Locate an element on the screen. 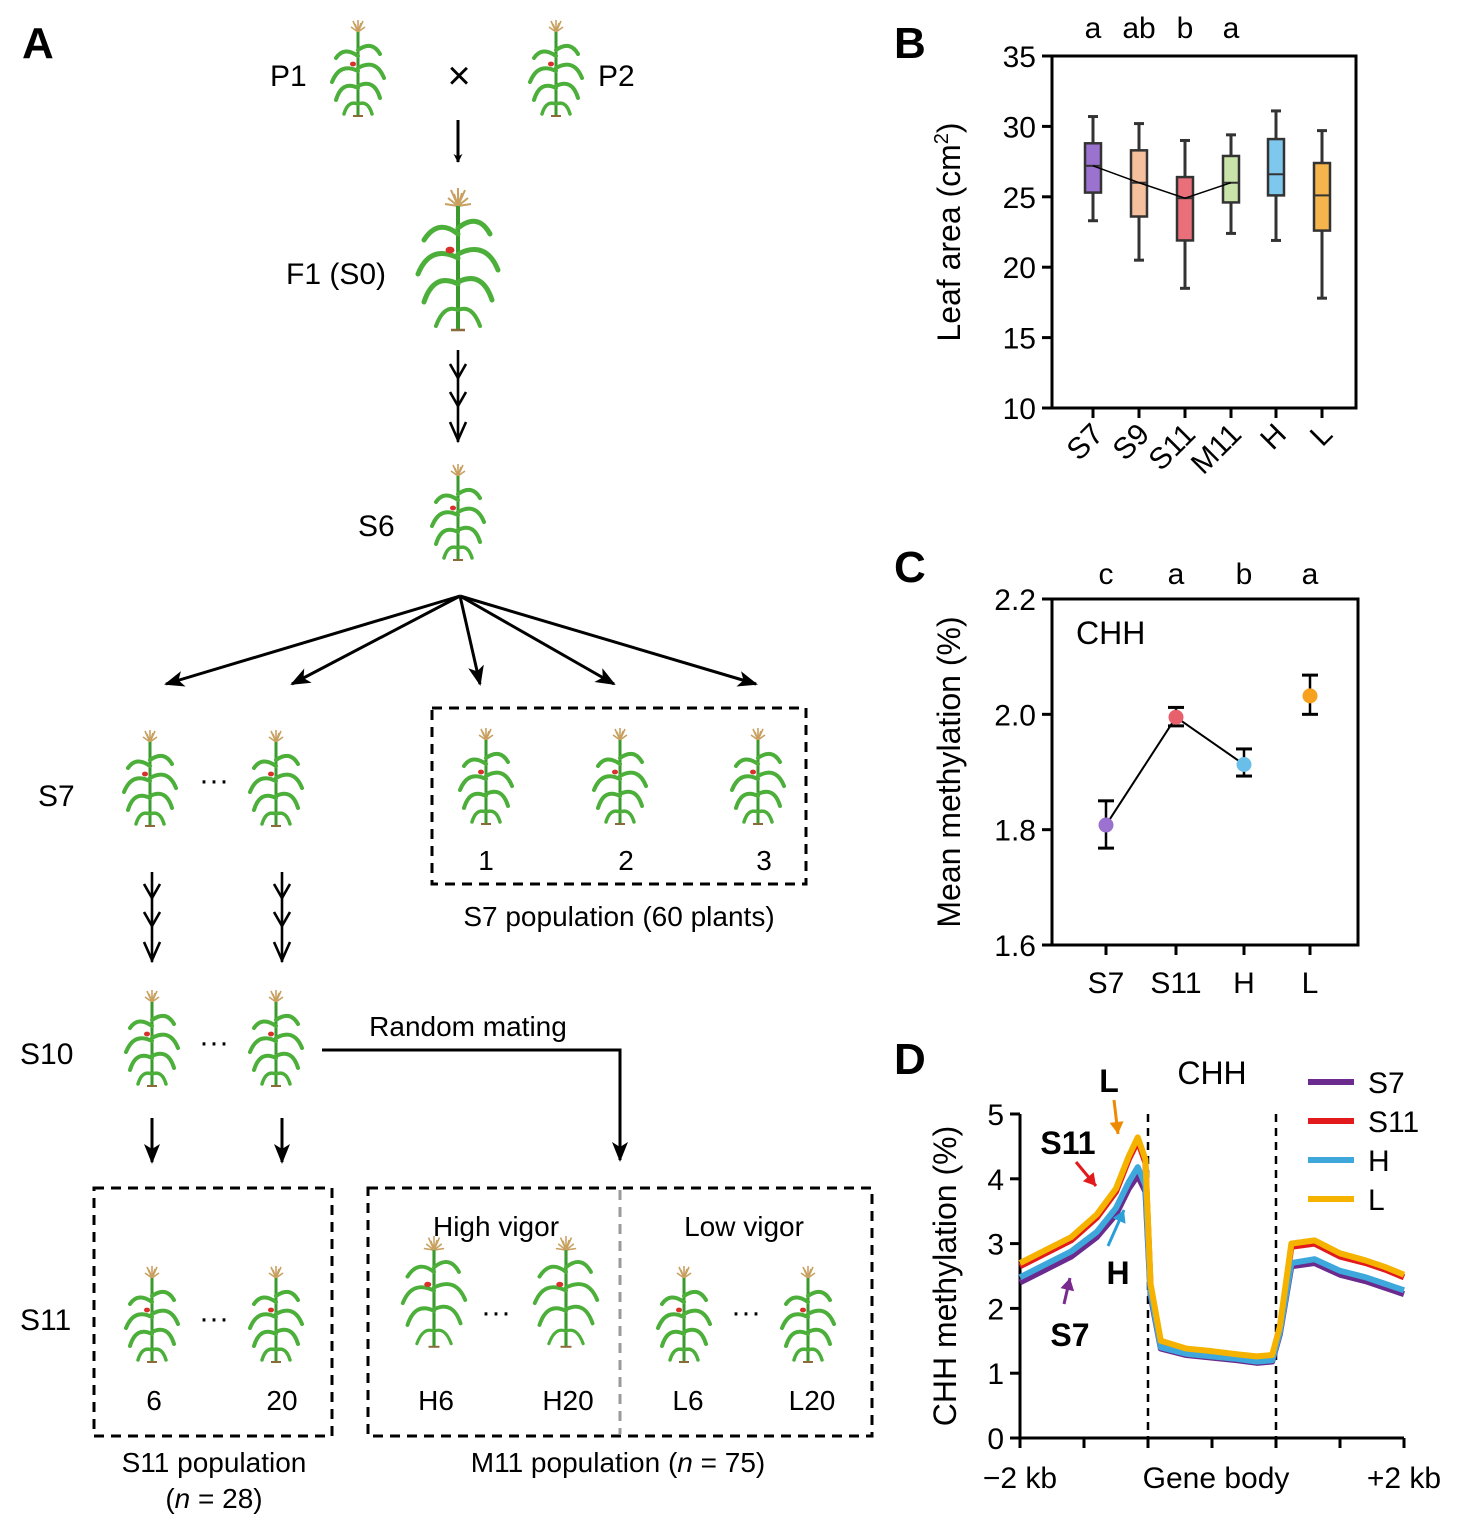 This screenshot has height=1524, width=1464. m11-box-number: H20 is located at coordinates (567, 1400).